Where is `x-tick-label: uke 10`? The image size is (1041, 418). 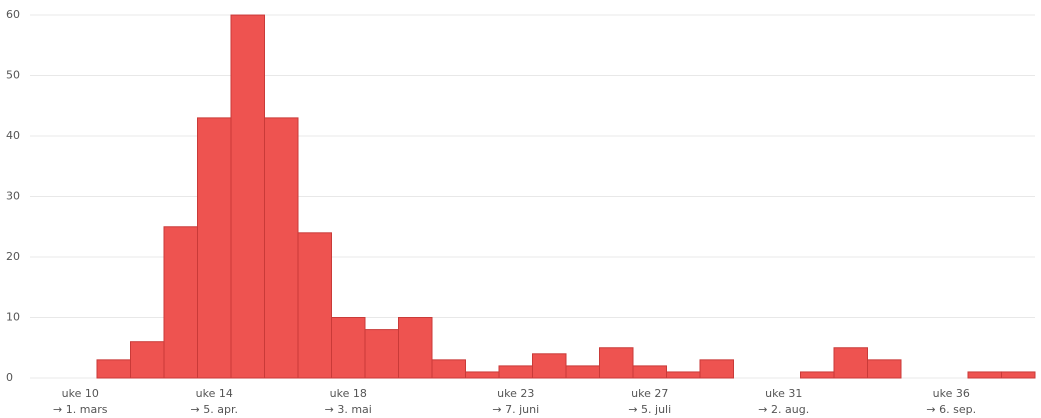 x-tick-label: uke 10 is located at coordinates (80, 393).